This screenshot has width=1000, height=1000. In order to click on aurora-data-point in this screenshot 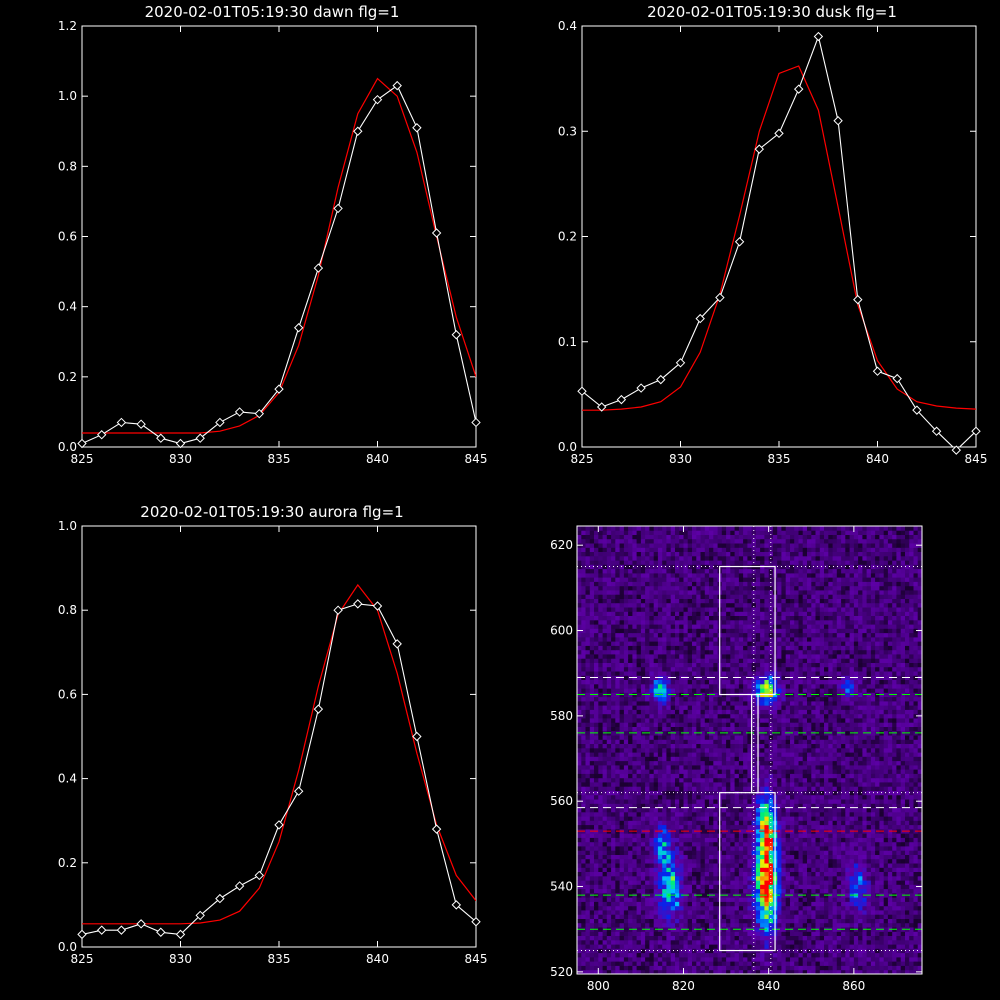, I will do `click(180, 934)`.